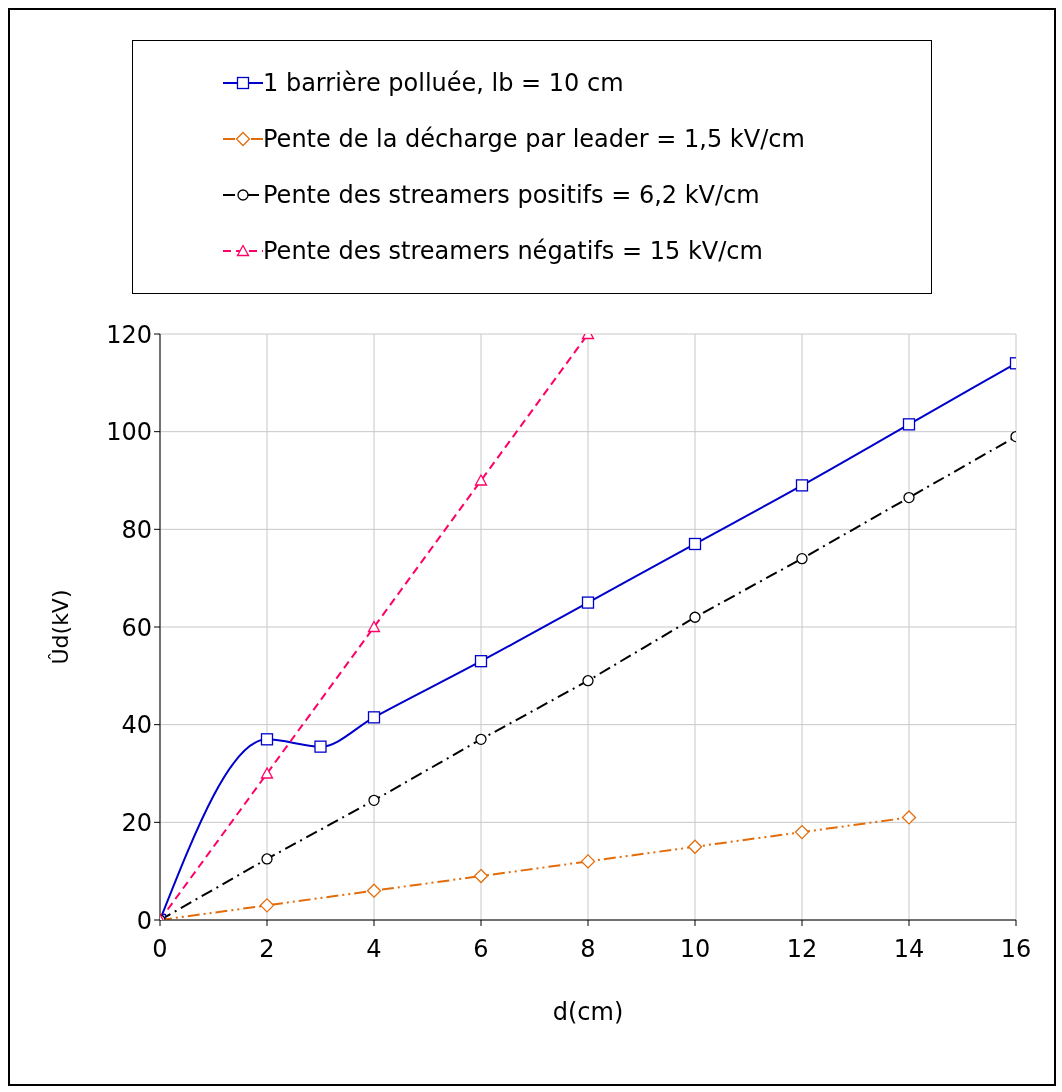 The height and width of the screenshot is (1092, 1062). Describe the element at coordinates (136, 529) in the screenshot. I see `y-tick-label: 80` at that location.